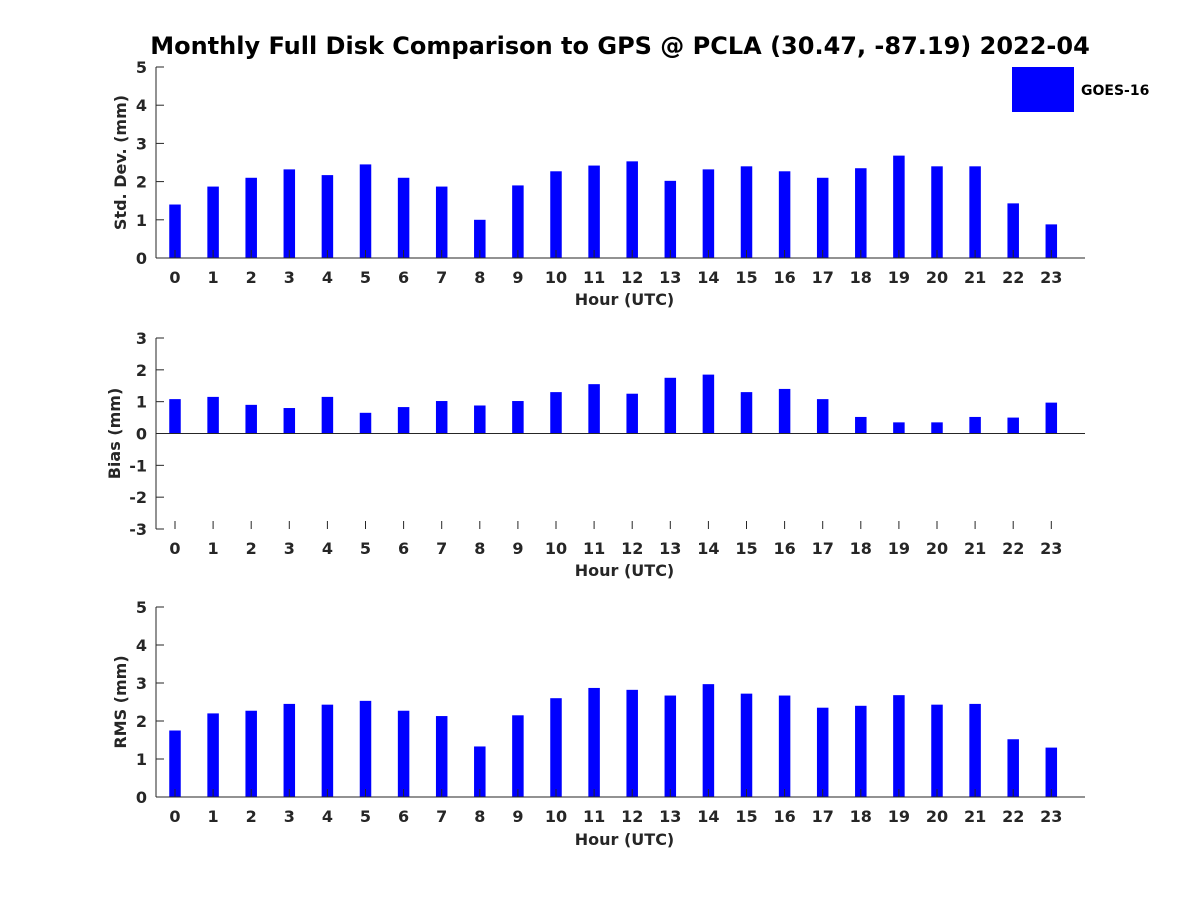 The height and width of the screenshot is (900, 1200). Describe the element at coordinates (937, 548) in the screenshot. I see `x-tick-label: 20` at that location.